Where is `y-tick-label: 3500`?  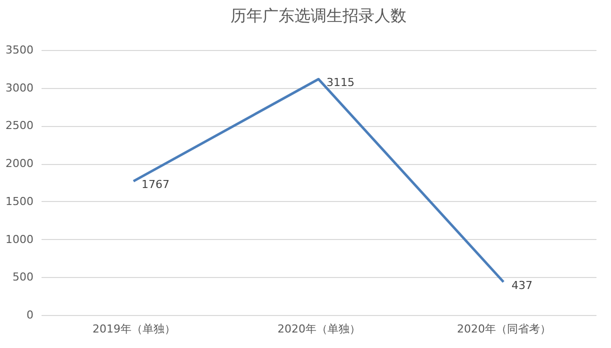
y-tick-label: 3500 is located at coordinates (20, 50).